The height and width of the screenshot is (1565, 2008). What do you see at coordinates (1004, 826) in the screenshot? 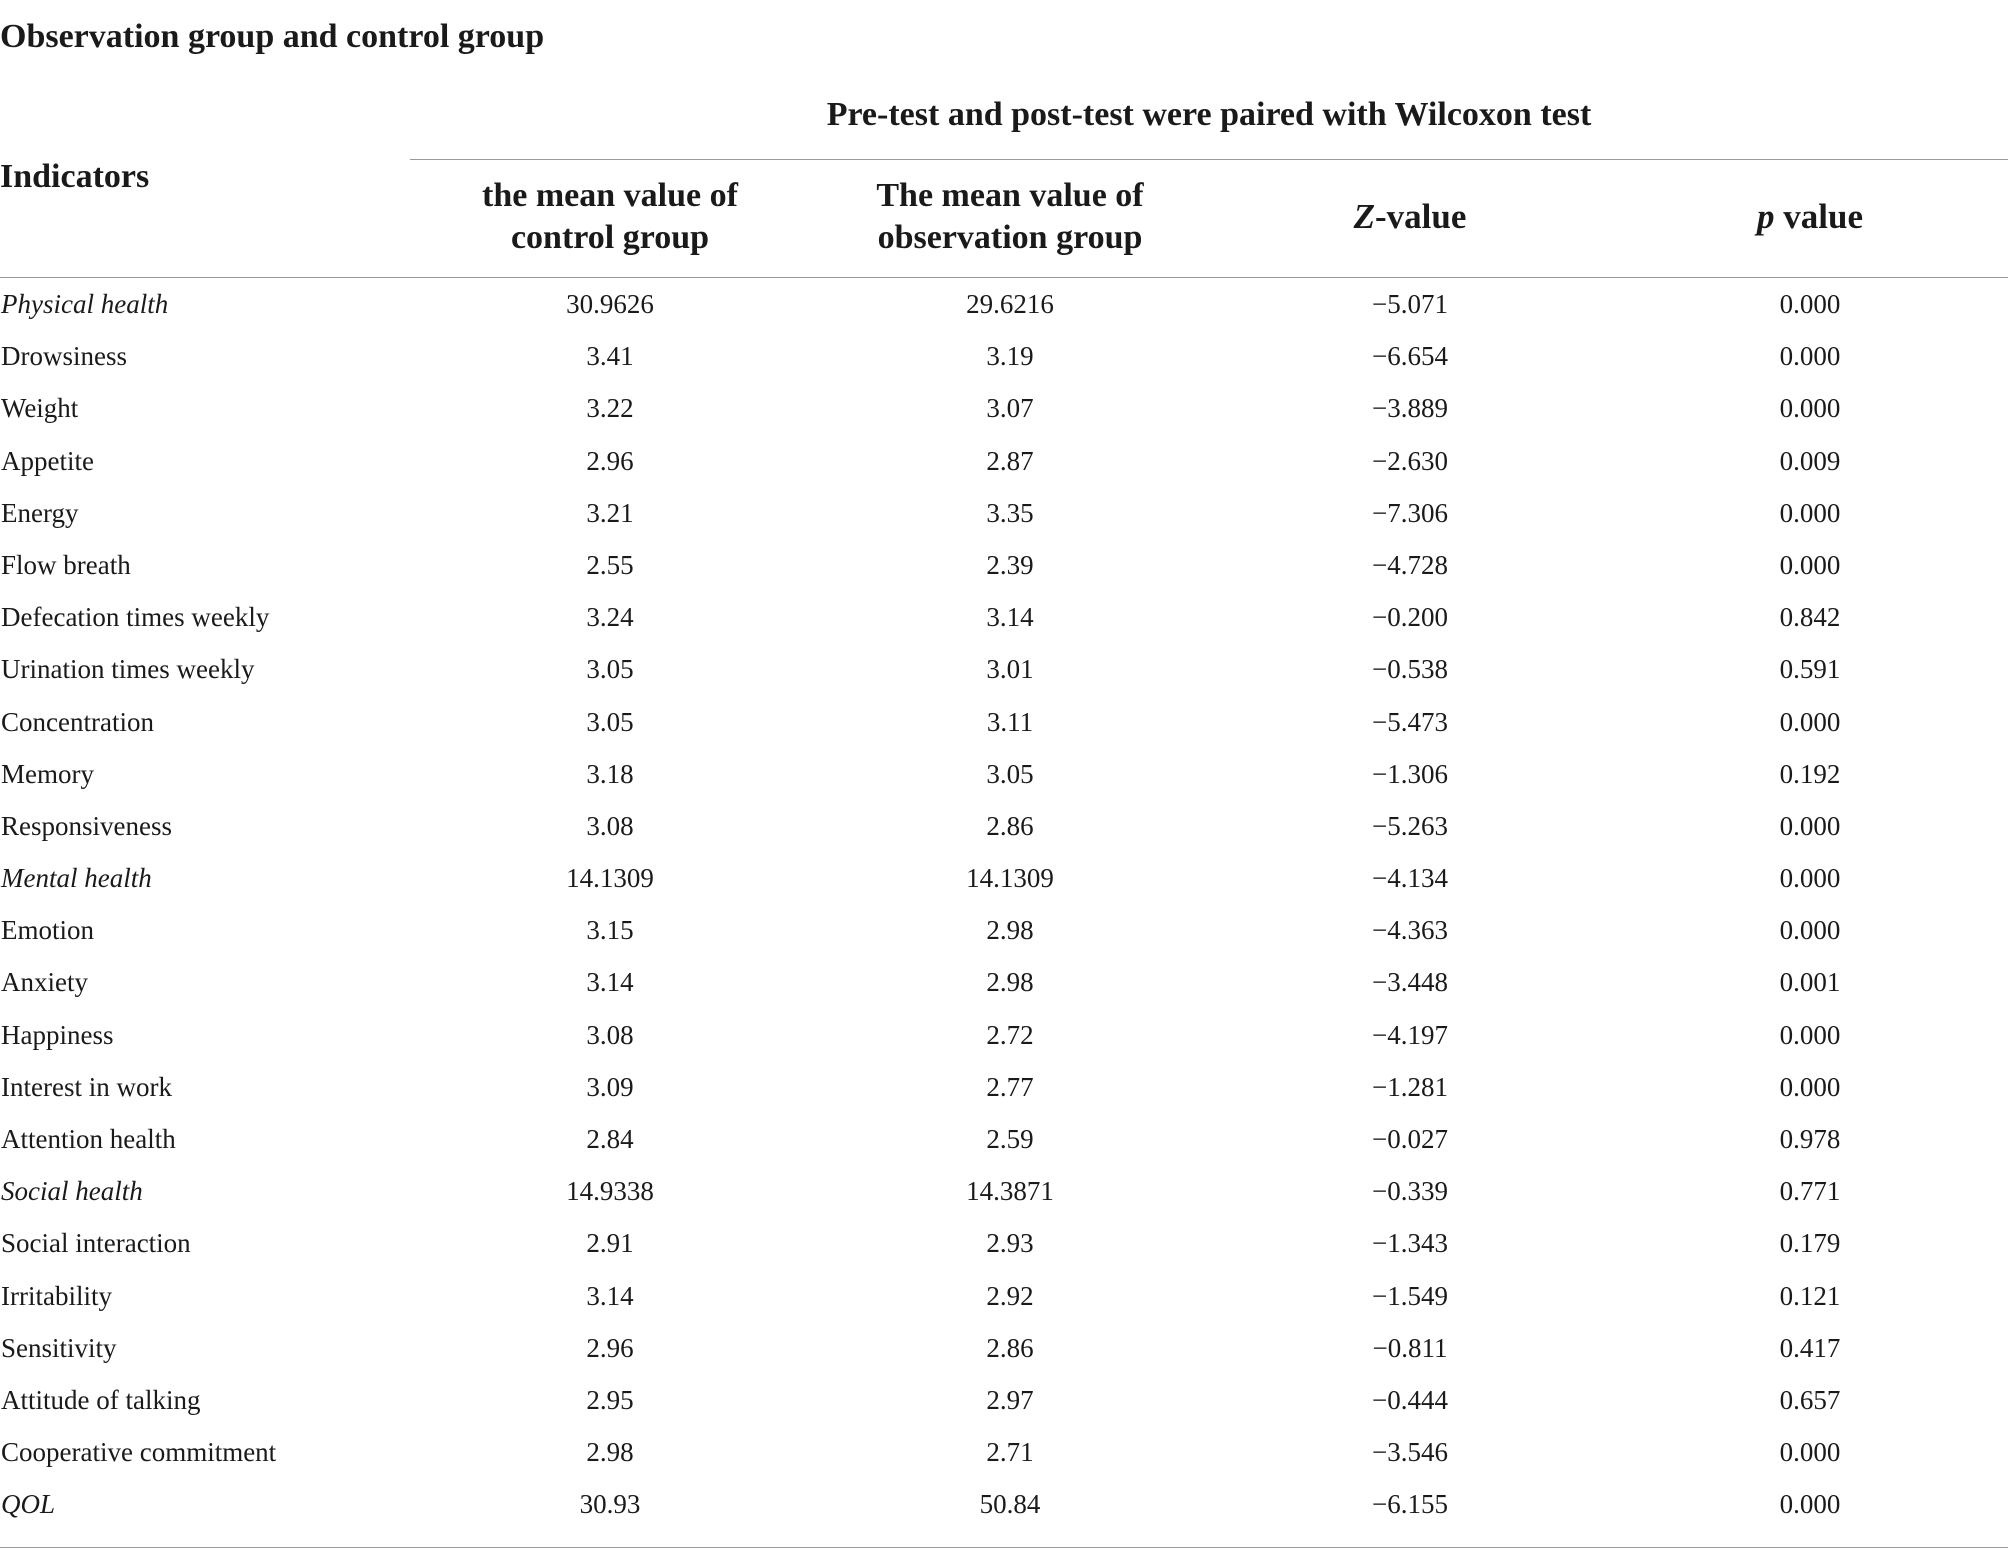
I see `table-row: Responsiveness 3.08 2.86 −5.263 0.000` at bounding box center [1004, 826].